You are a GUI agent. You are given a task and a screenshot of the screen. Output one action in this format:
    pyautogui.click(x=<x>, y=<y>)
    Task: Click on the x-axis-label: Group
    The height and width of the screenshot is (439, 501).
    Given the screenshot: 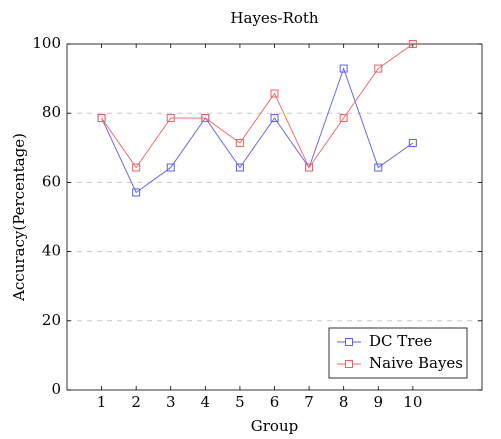 What is the action you would take?
    pyautogui.click(x=274, y=426)
    